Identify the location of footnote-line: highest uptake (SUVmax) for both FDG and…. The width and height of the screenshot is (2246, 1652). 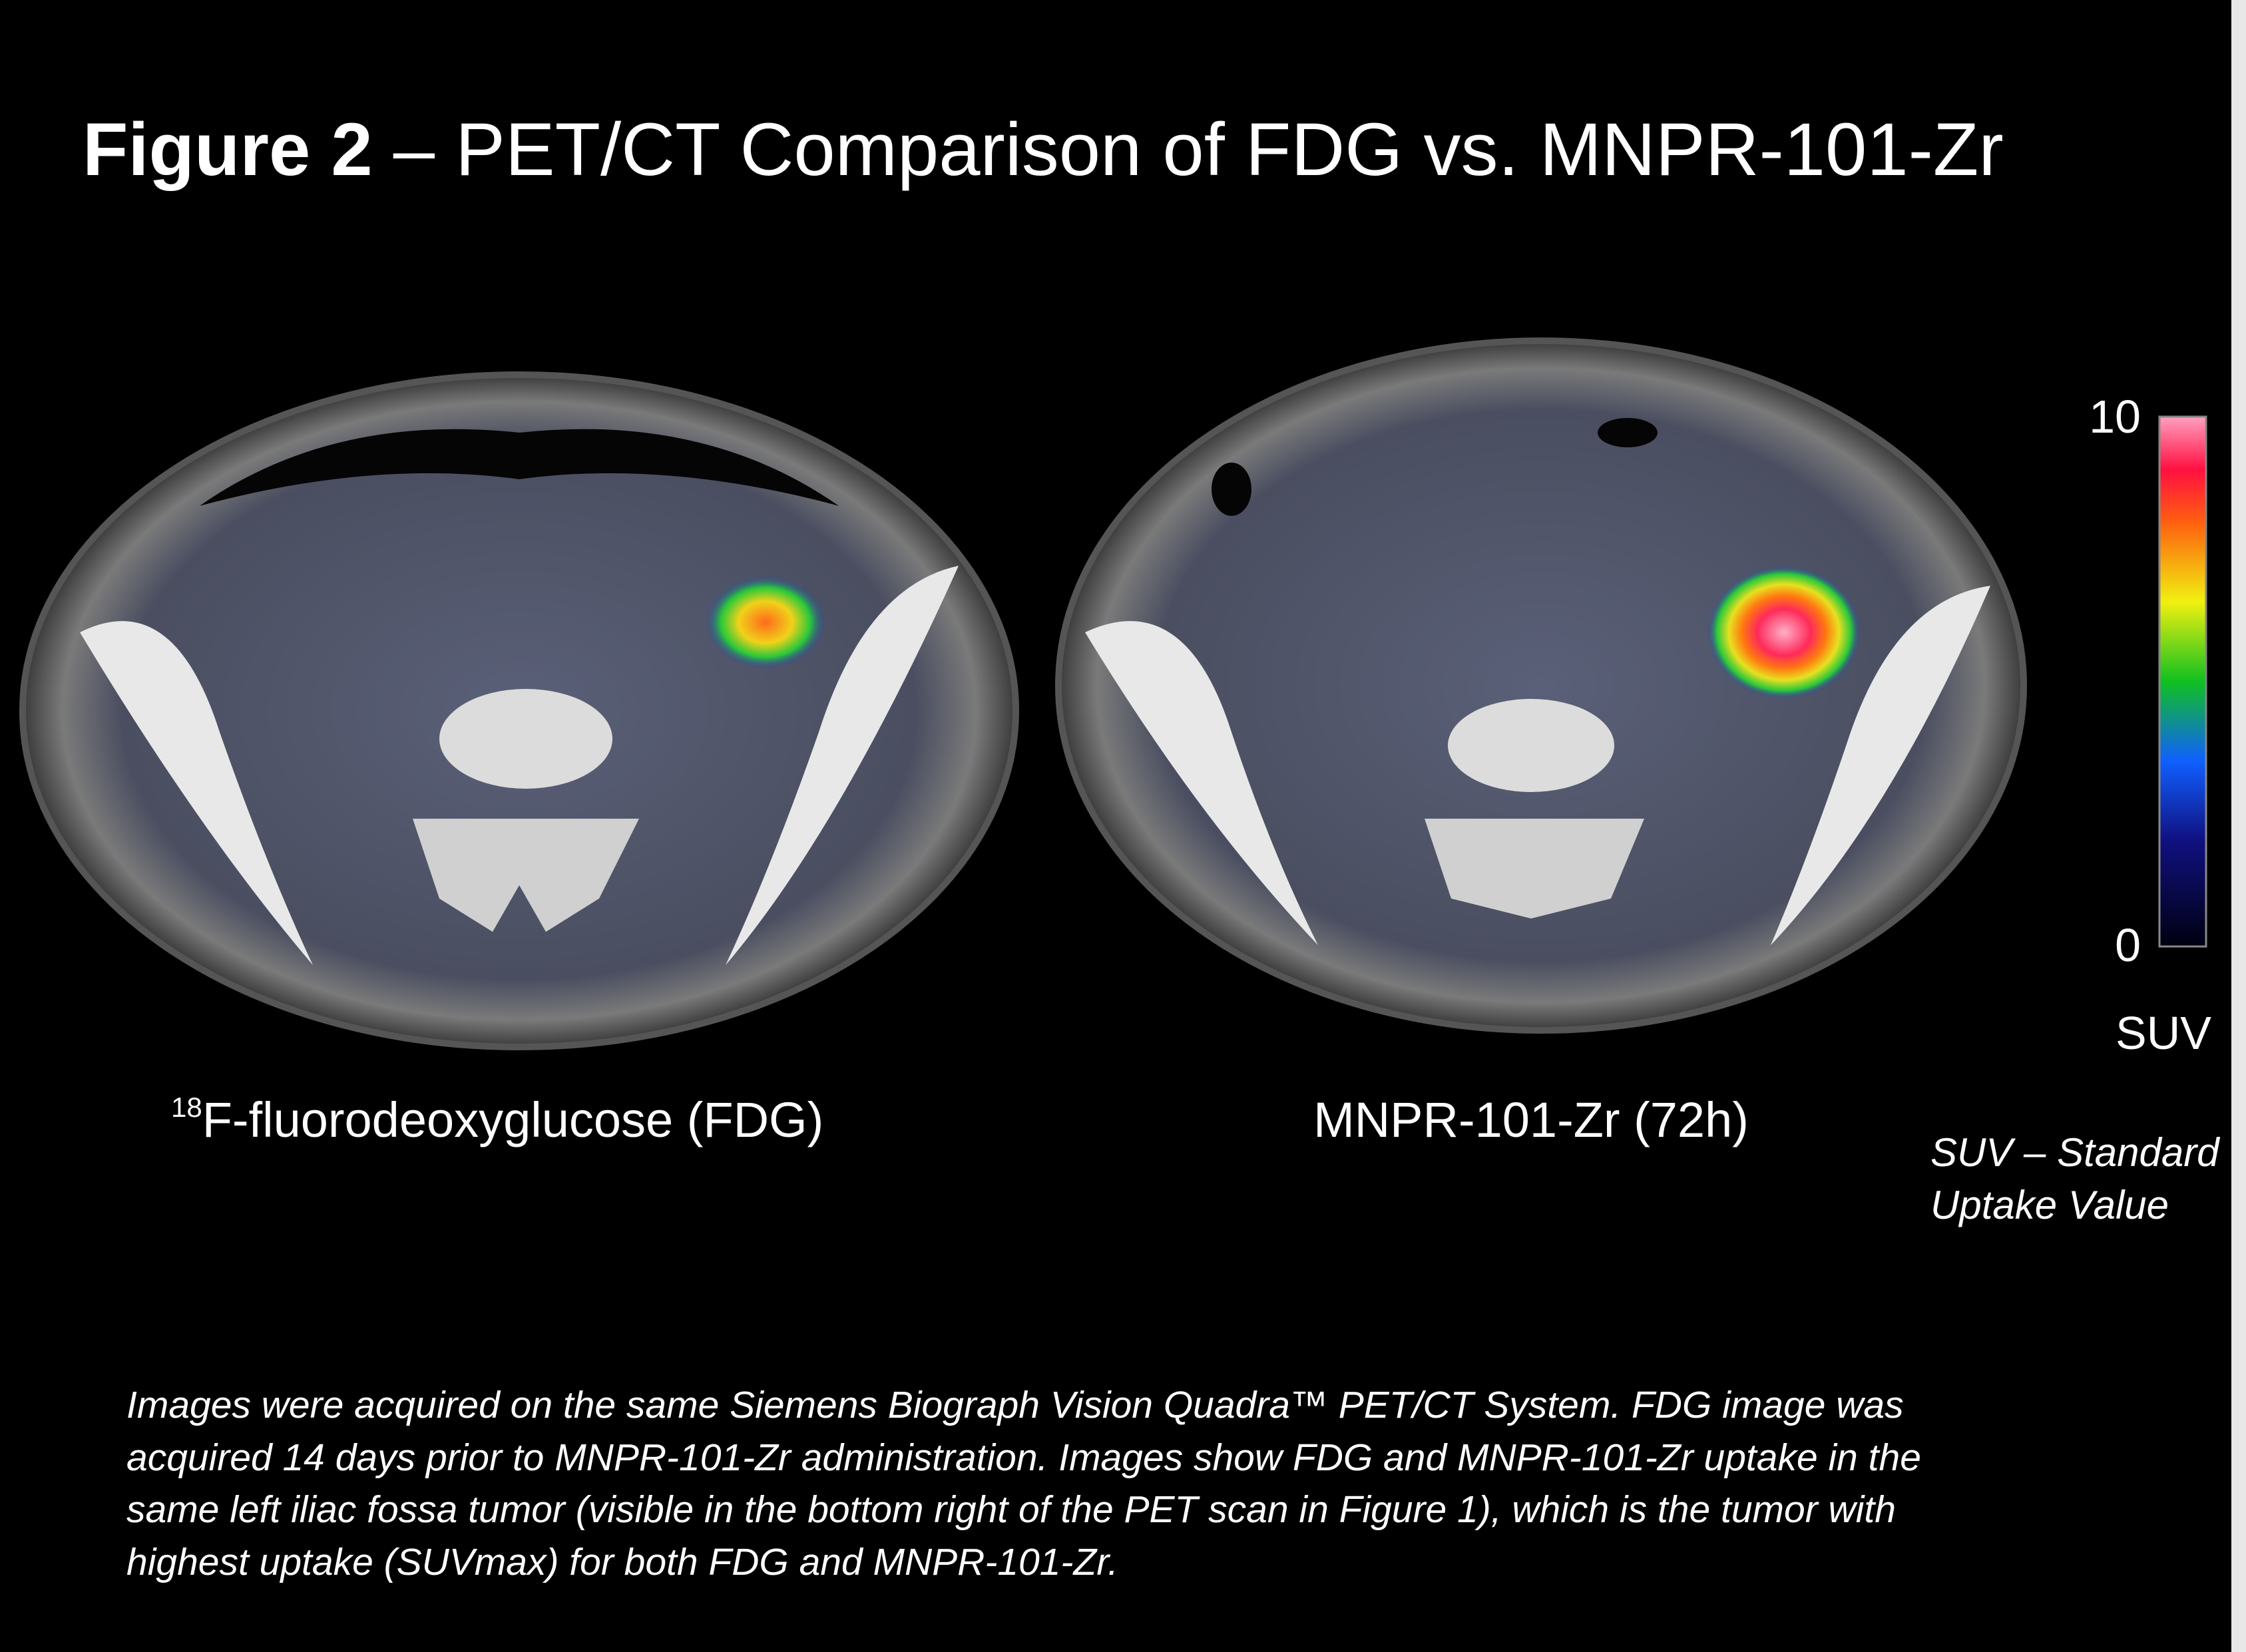
(622, 1562).